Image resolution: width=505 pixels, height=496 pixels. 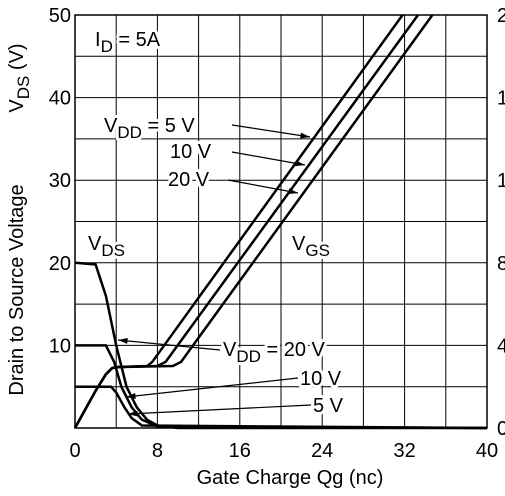 I want to click on annotation-rest: = 5 V, so click(x=168, y=126).